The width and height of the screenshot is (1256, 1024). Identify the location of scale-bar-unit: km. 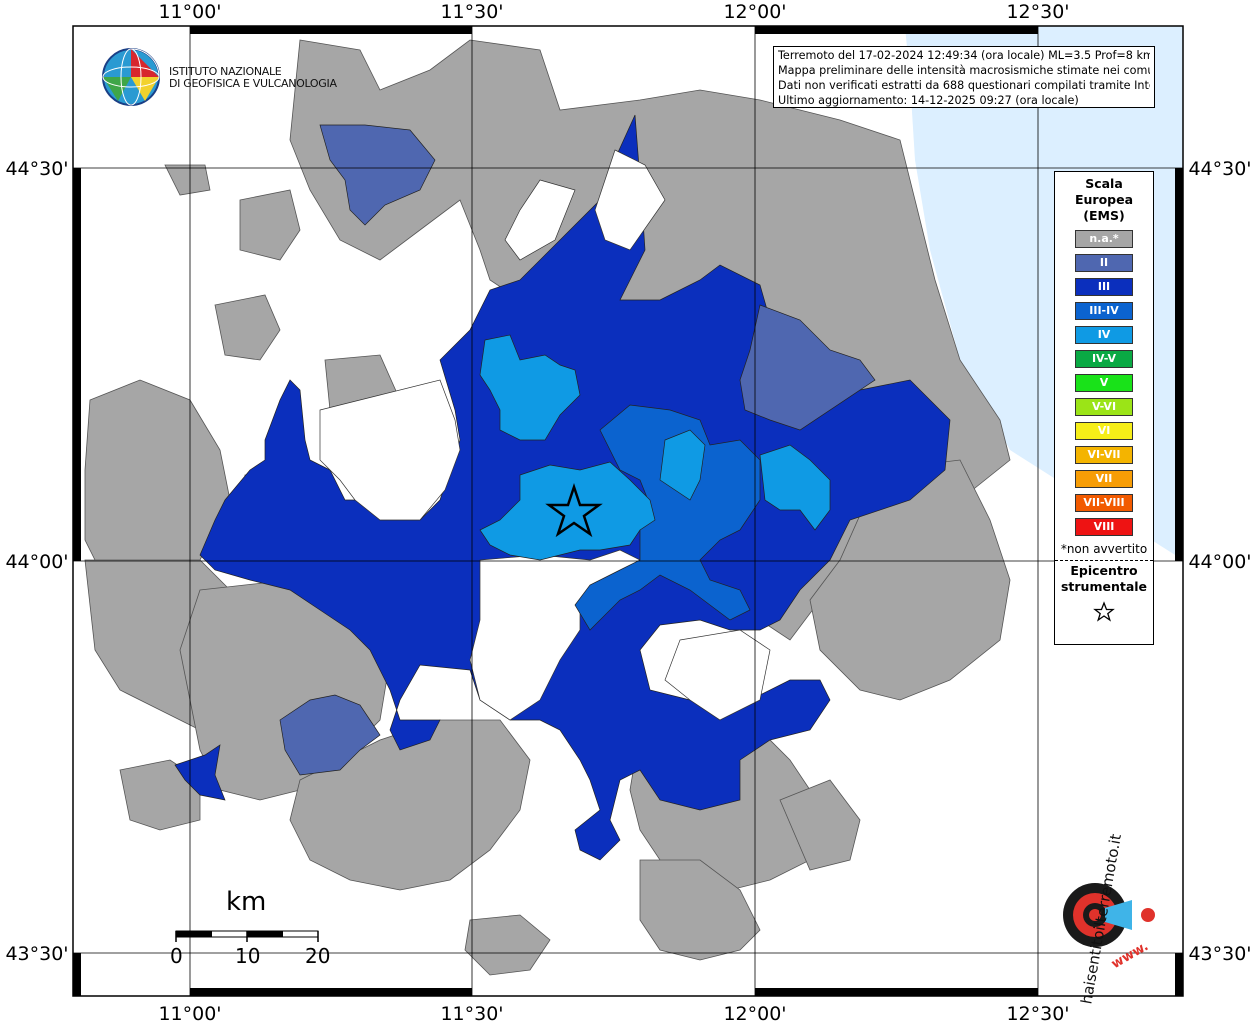
(246, 902).